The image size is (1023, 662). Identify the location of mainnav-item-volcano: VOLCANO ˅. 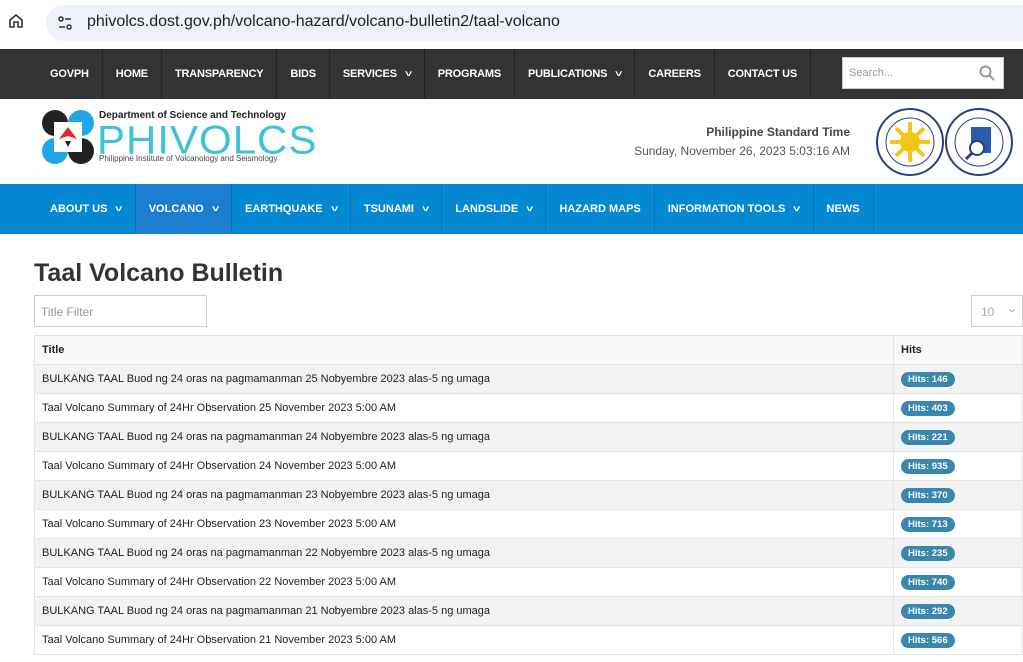
(183, 209).